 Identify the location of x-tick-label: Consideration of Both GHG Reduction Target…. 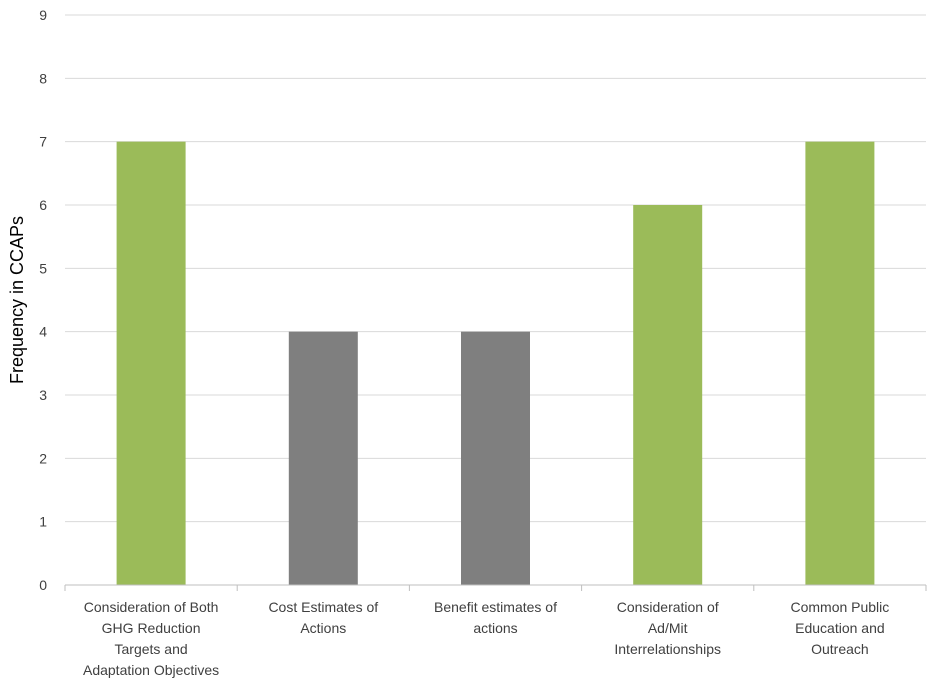
(151, 639).